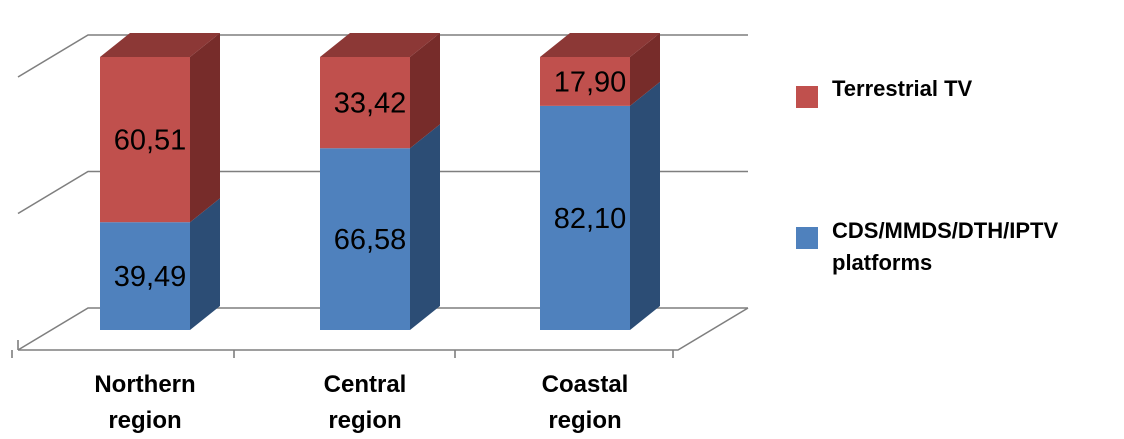 This screenshot has height=439, width=1124. Describe the element at coordinates (945, 230) in the screenshot. I see `legend-label-line: CDS/MMDS/DTH/IPTV` at that location.